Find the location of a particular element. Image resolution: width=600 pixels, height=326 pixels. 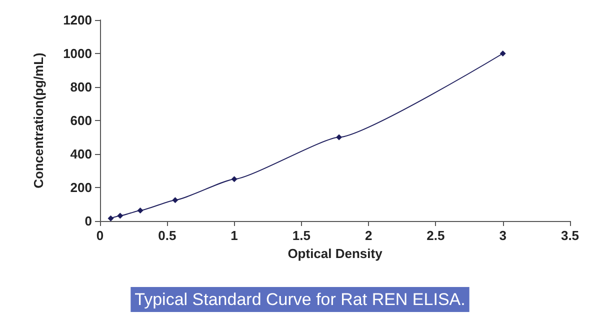

x-tick-label: 1.5 is located at coordinates (301, 235).